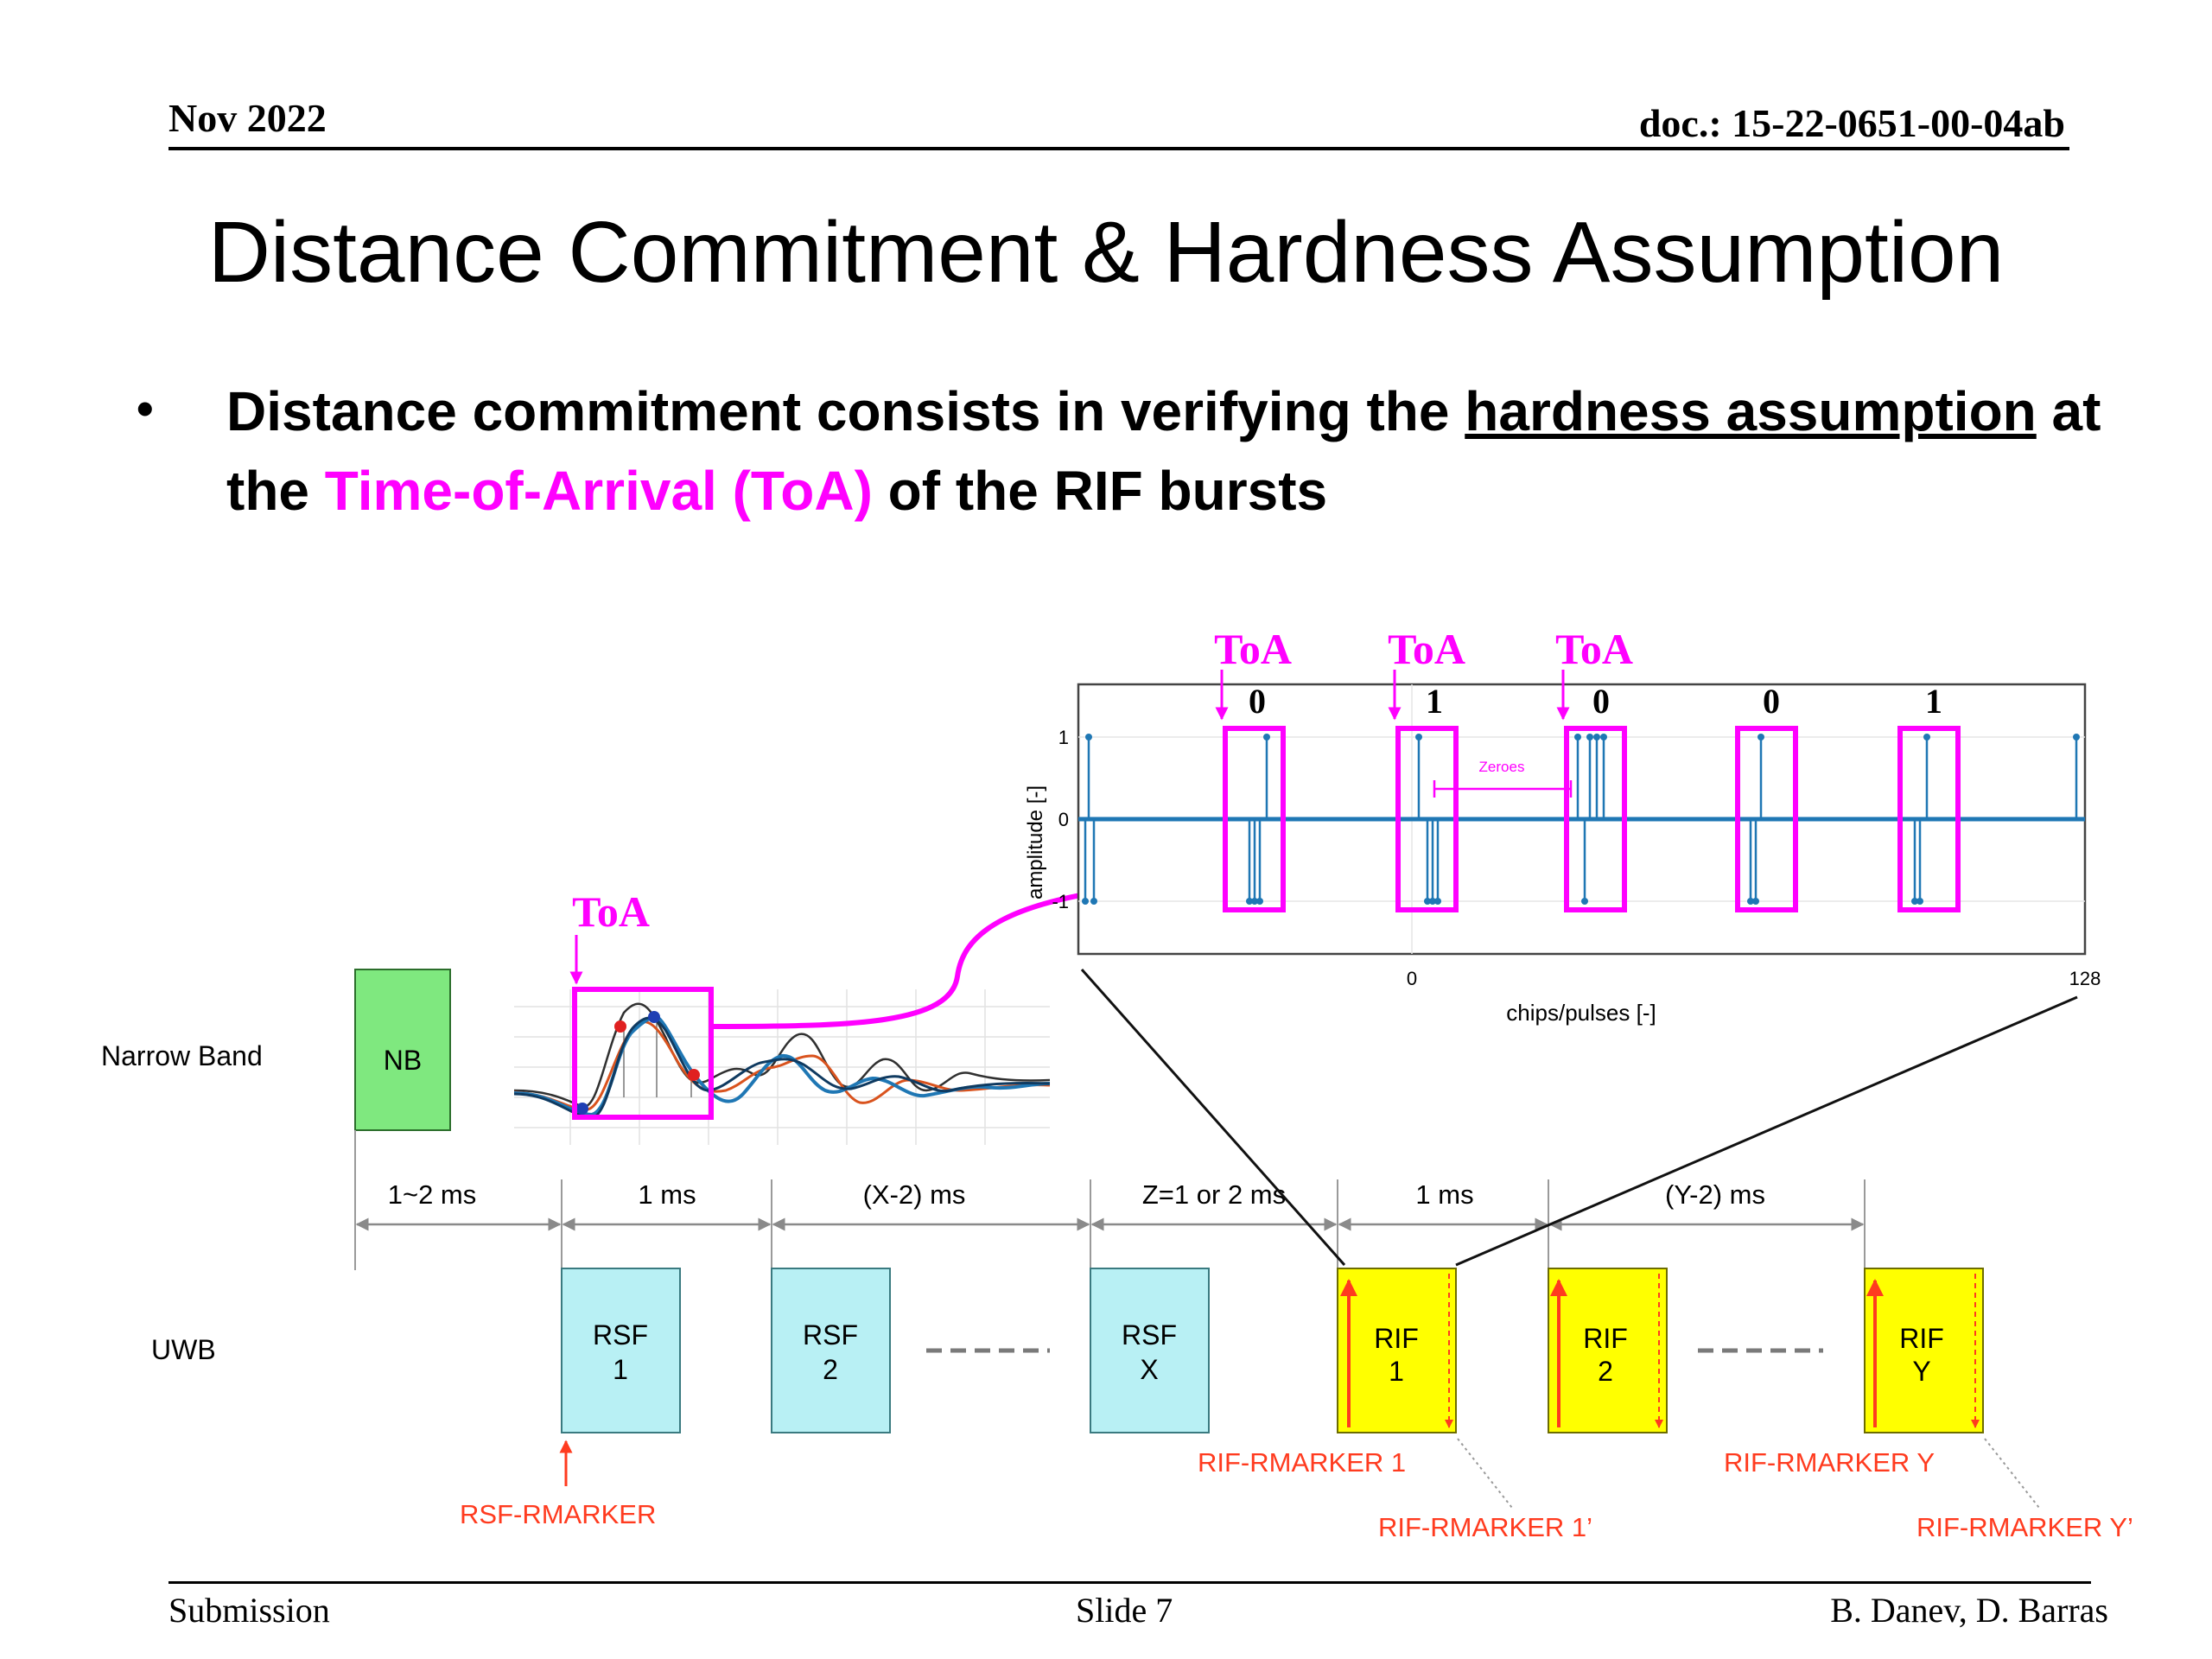 Image resolution: width=2212 pixels, height=1659 pixels. What do you see at coordinates (620, 1335) in the screenshot?
I see `rsf-box-1-line1: RSF` at bounding box center [620, 1335].